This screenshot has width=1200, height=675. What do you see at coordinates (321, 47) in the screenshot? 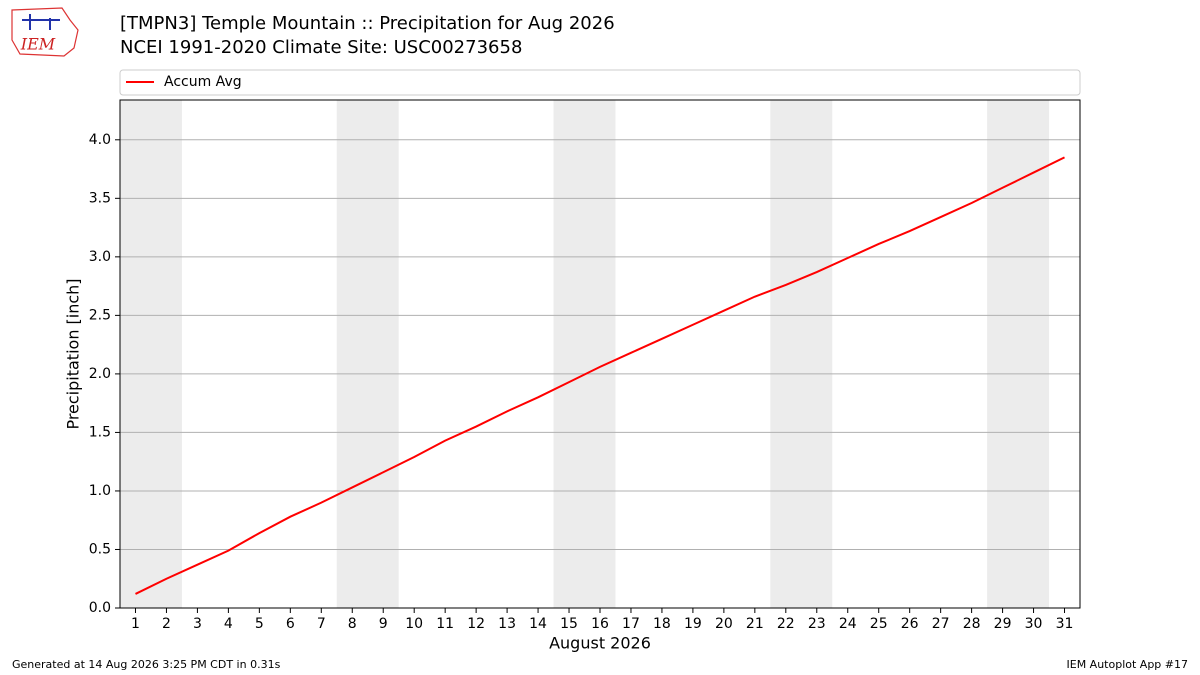
I see `chart-subtitle: NCEI 1991-2020 Climate Site: USC00273658` at bounding box center [321, 47].